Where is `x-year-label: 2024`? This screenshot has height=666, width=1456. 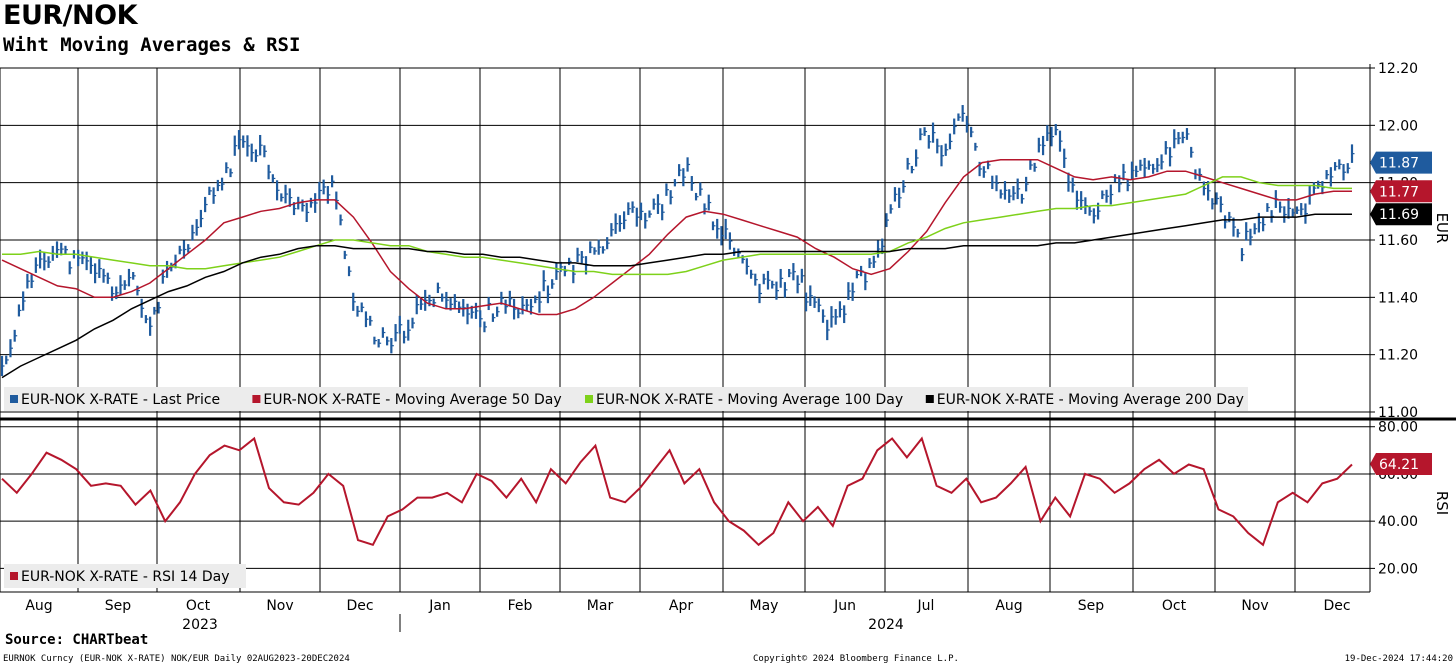
x-year-label: 2024 is located at coordinates (886, 625).